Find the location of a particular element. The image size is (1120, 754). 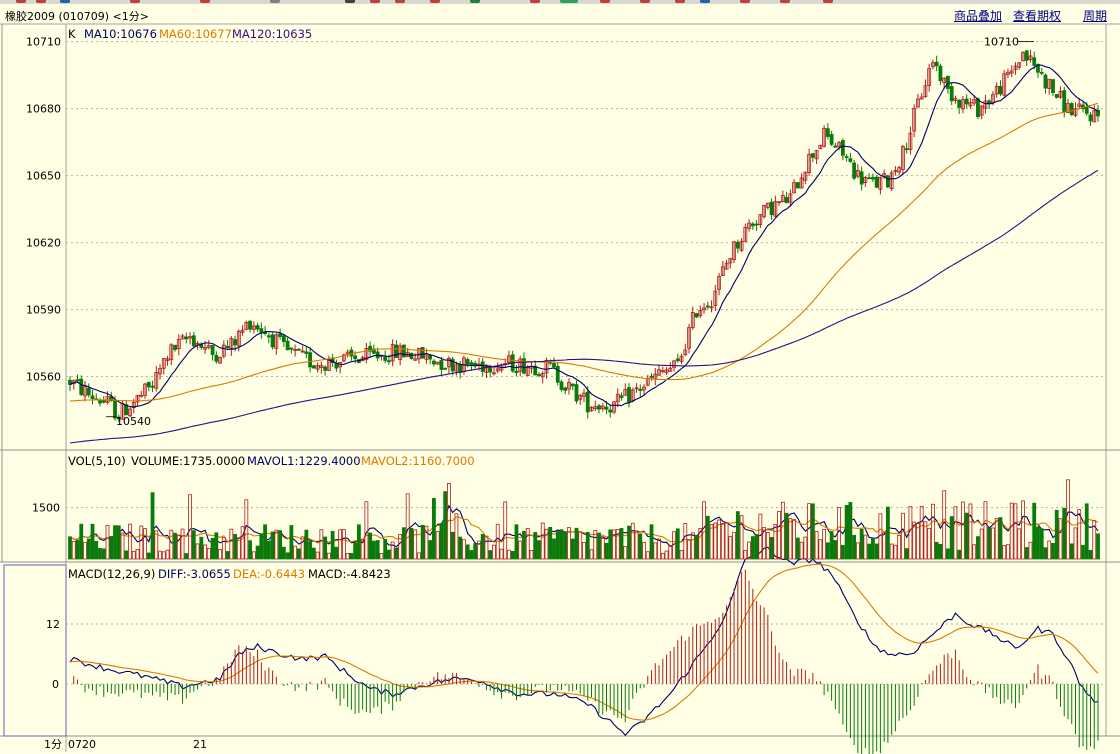

period-link: 周期 is located at coordinates (1095, 16).